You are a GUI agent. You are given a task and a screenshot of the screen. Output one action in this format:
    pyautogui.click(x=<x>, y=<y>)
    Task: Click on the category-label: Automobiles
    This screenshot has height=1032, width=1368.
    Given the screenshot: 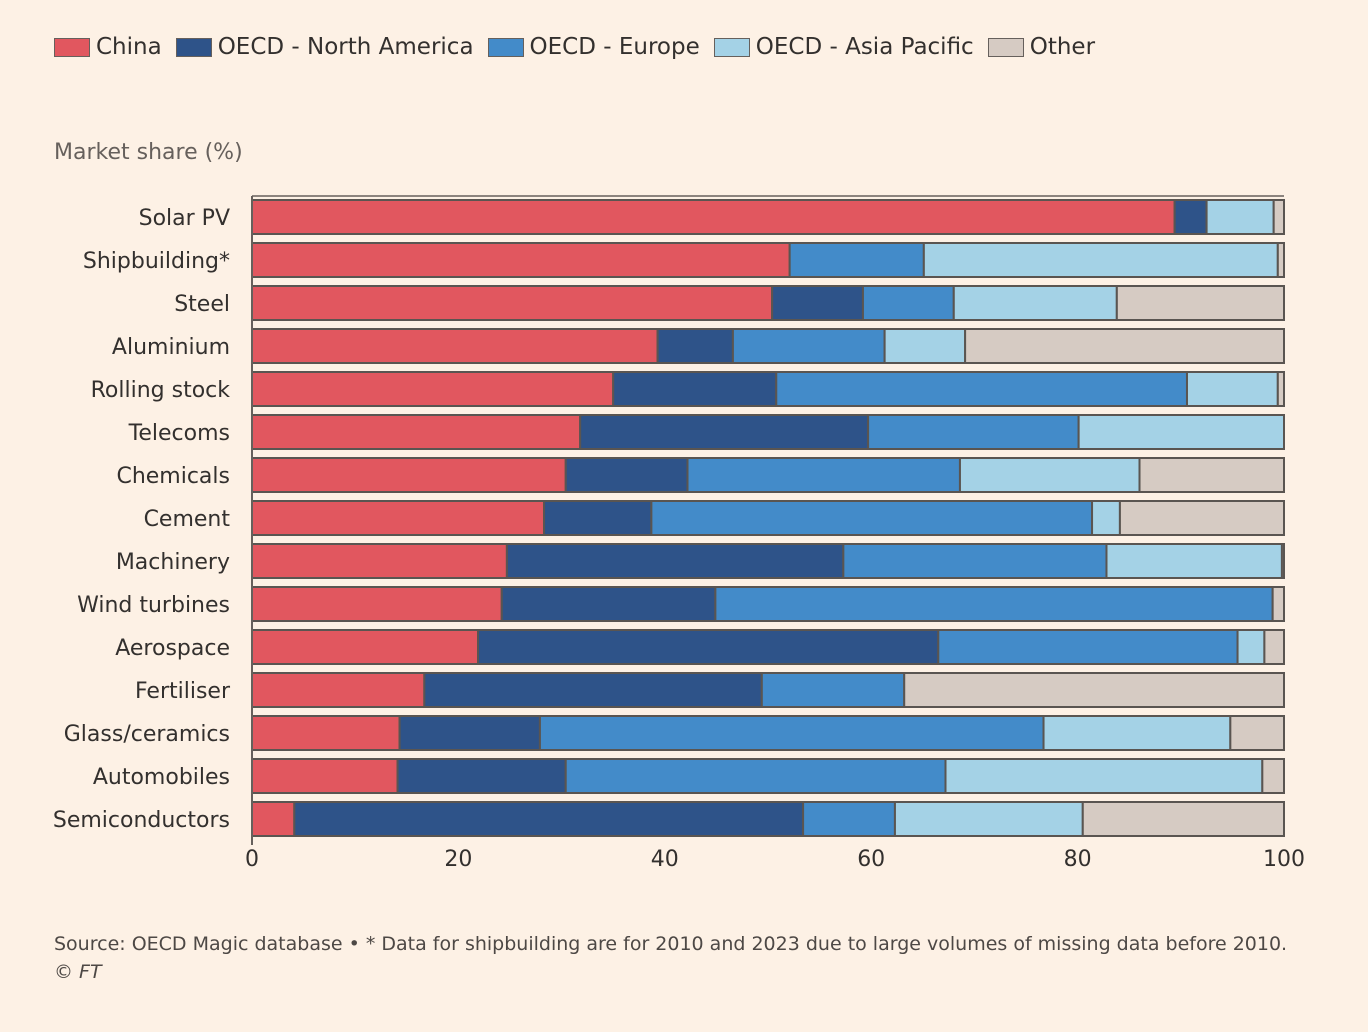 What is the action you would take?
    pyautogui.click(x=161, y=777)
    